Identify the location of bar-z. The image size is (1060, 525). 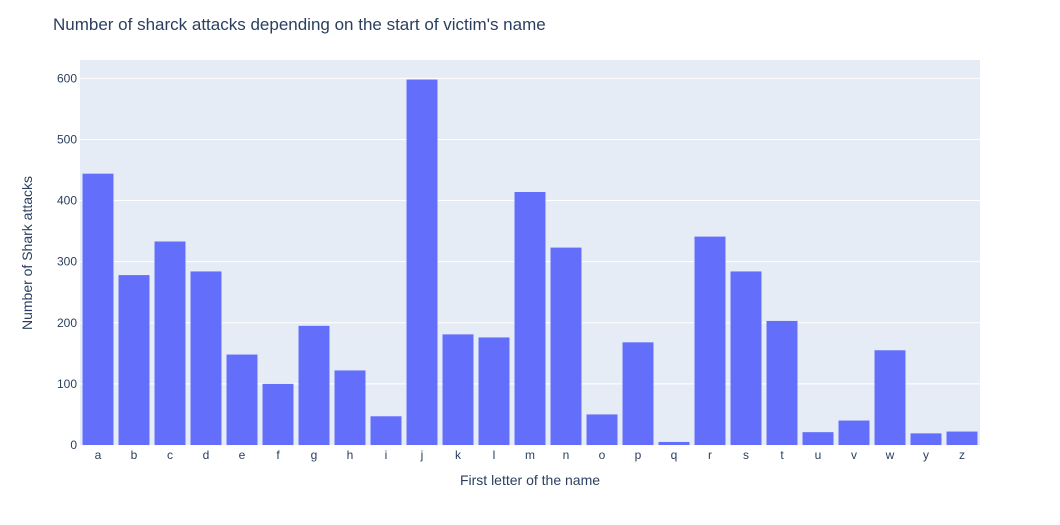
(962, 438).